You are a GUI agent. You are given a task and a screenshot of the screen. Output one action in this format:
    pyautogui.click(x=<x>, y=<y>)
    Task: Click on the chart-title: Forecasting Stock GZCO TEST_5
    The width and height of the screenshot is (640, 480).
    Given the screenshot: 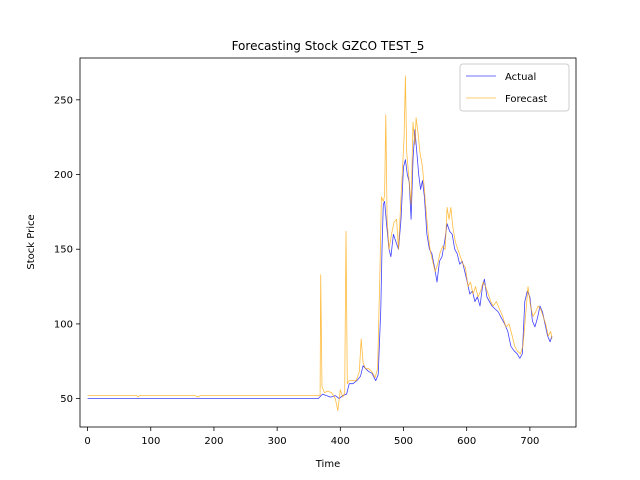 What is the action you would take?
    pyautogui.click(x=328, y=46)
    